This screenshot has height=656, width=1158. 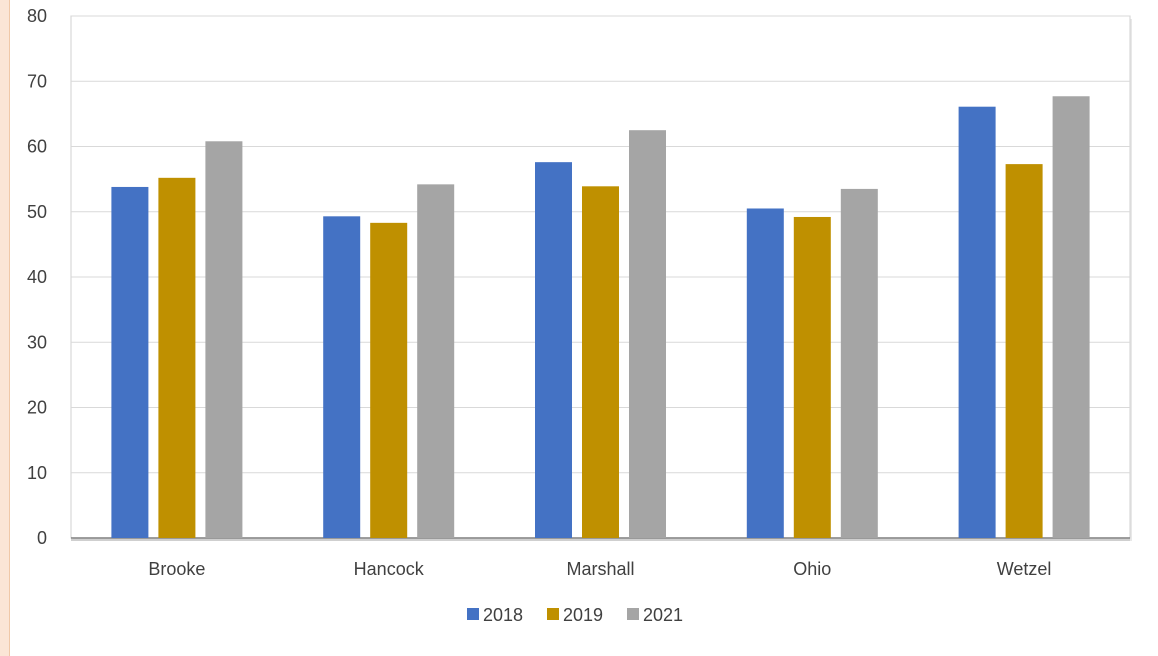 I want to click on x-tick-label: Wetzel, so click(x=1024, y=569).